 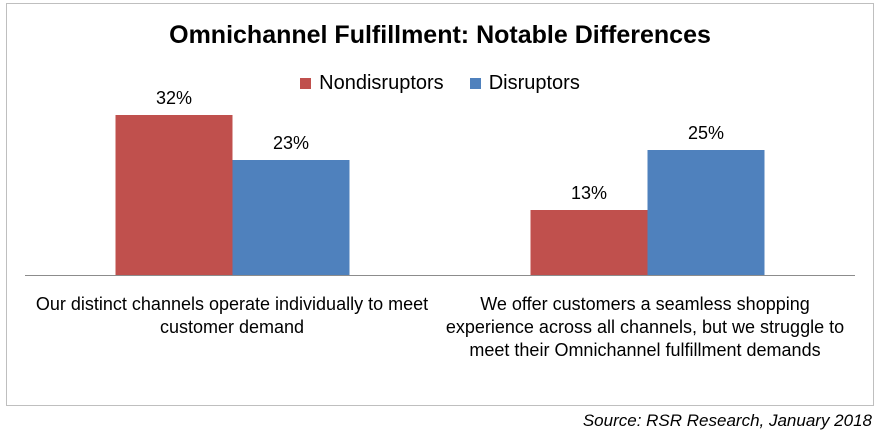 I want to click on legend-swatch-disruptors, so click(x=475, y=83).